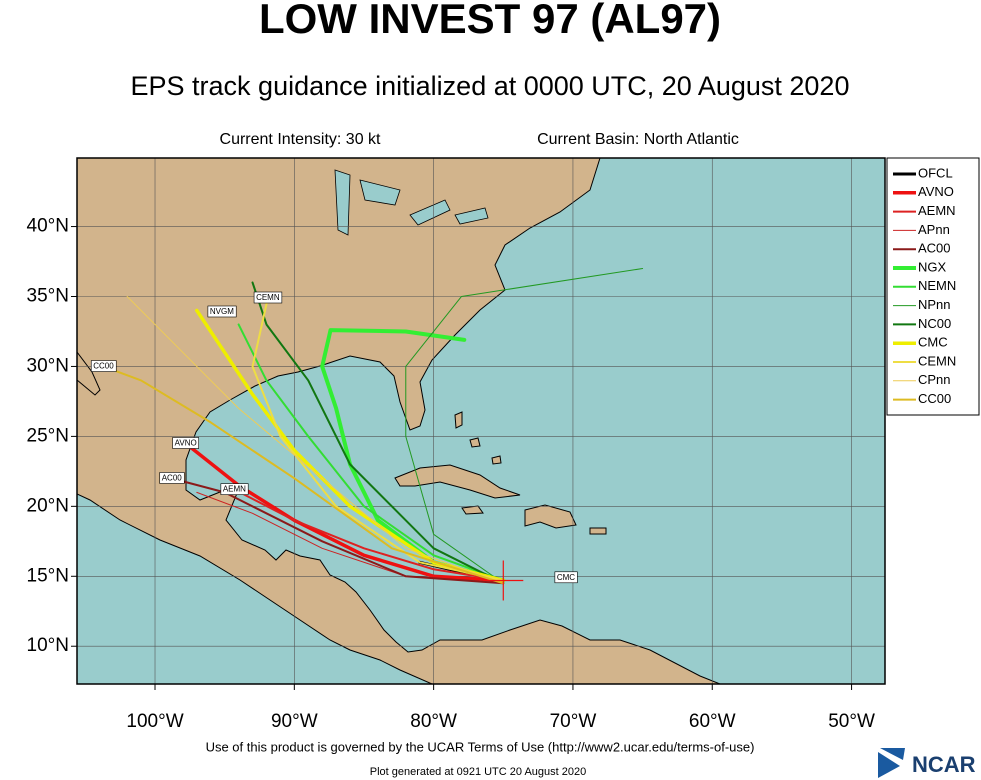  Describe the element at coordinates (154, 721) in the screenshot. I see `x-tick-label: 100°W` at that location.